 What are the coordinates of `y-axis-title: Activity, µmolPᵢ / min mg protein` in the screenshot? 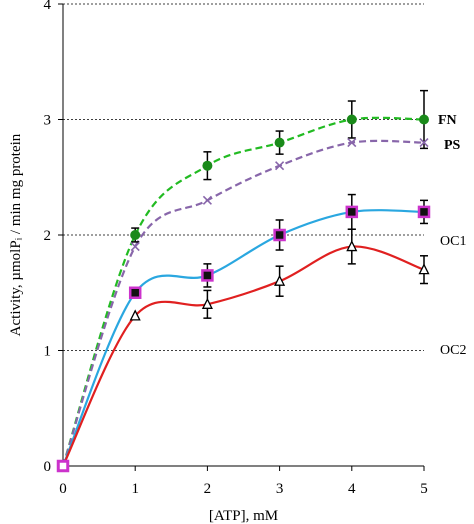 It's located at (16, 234).